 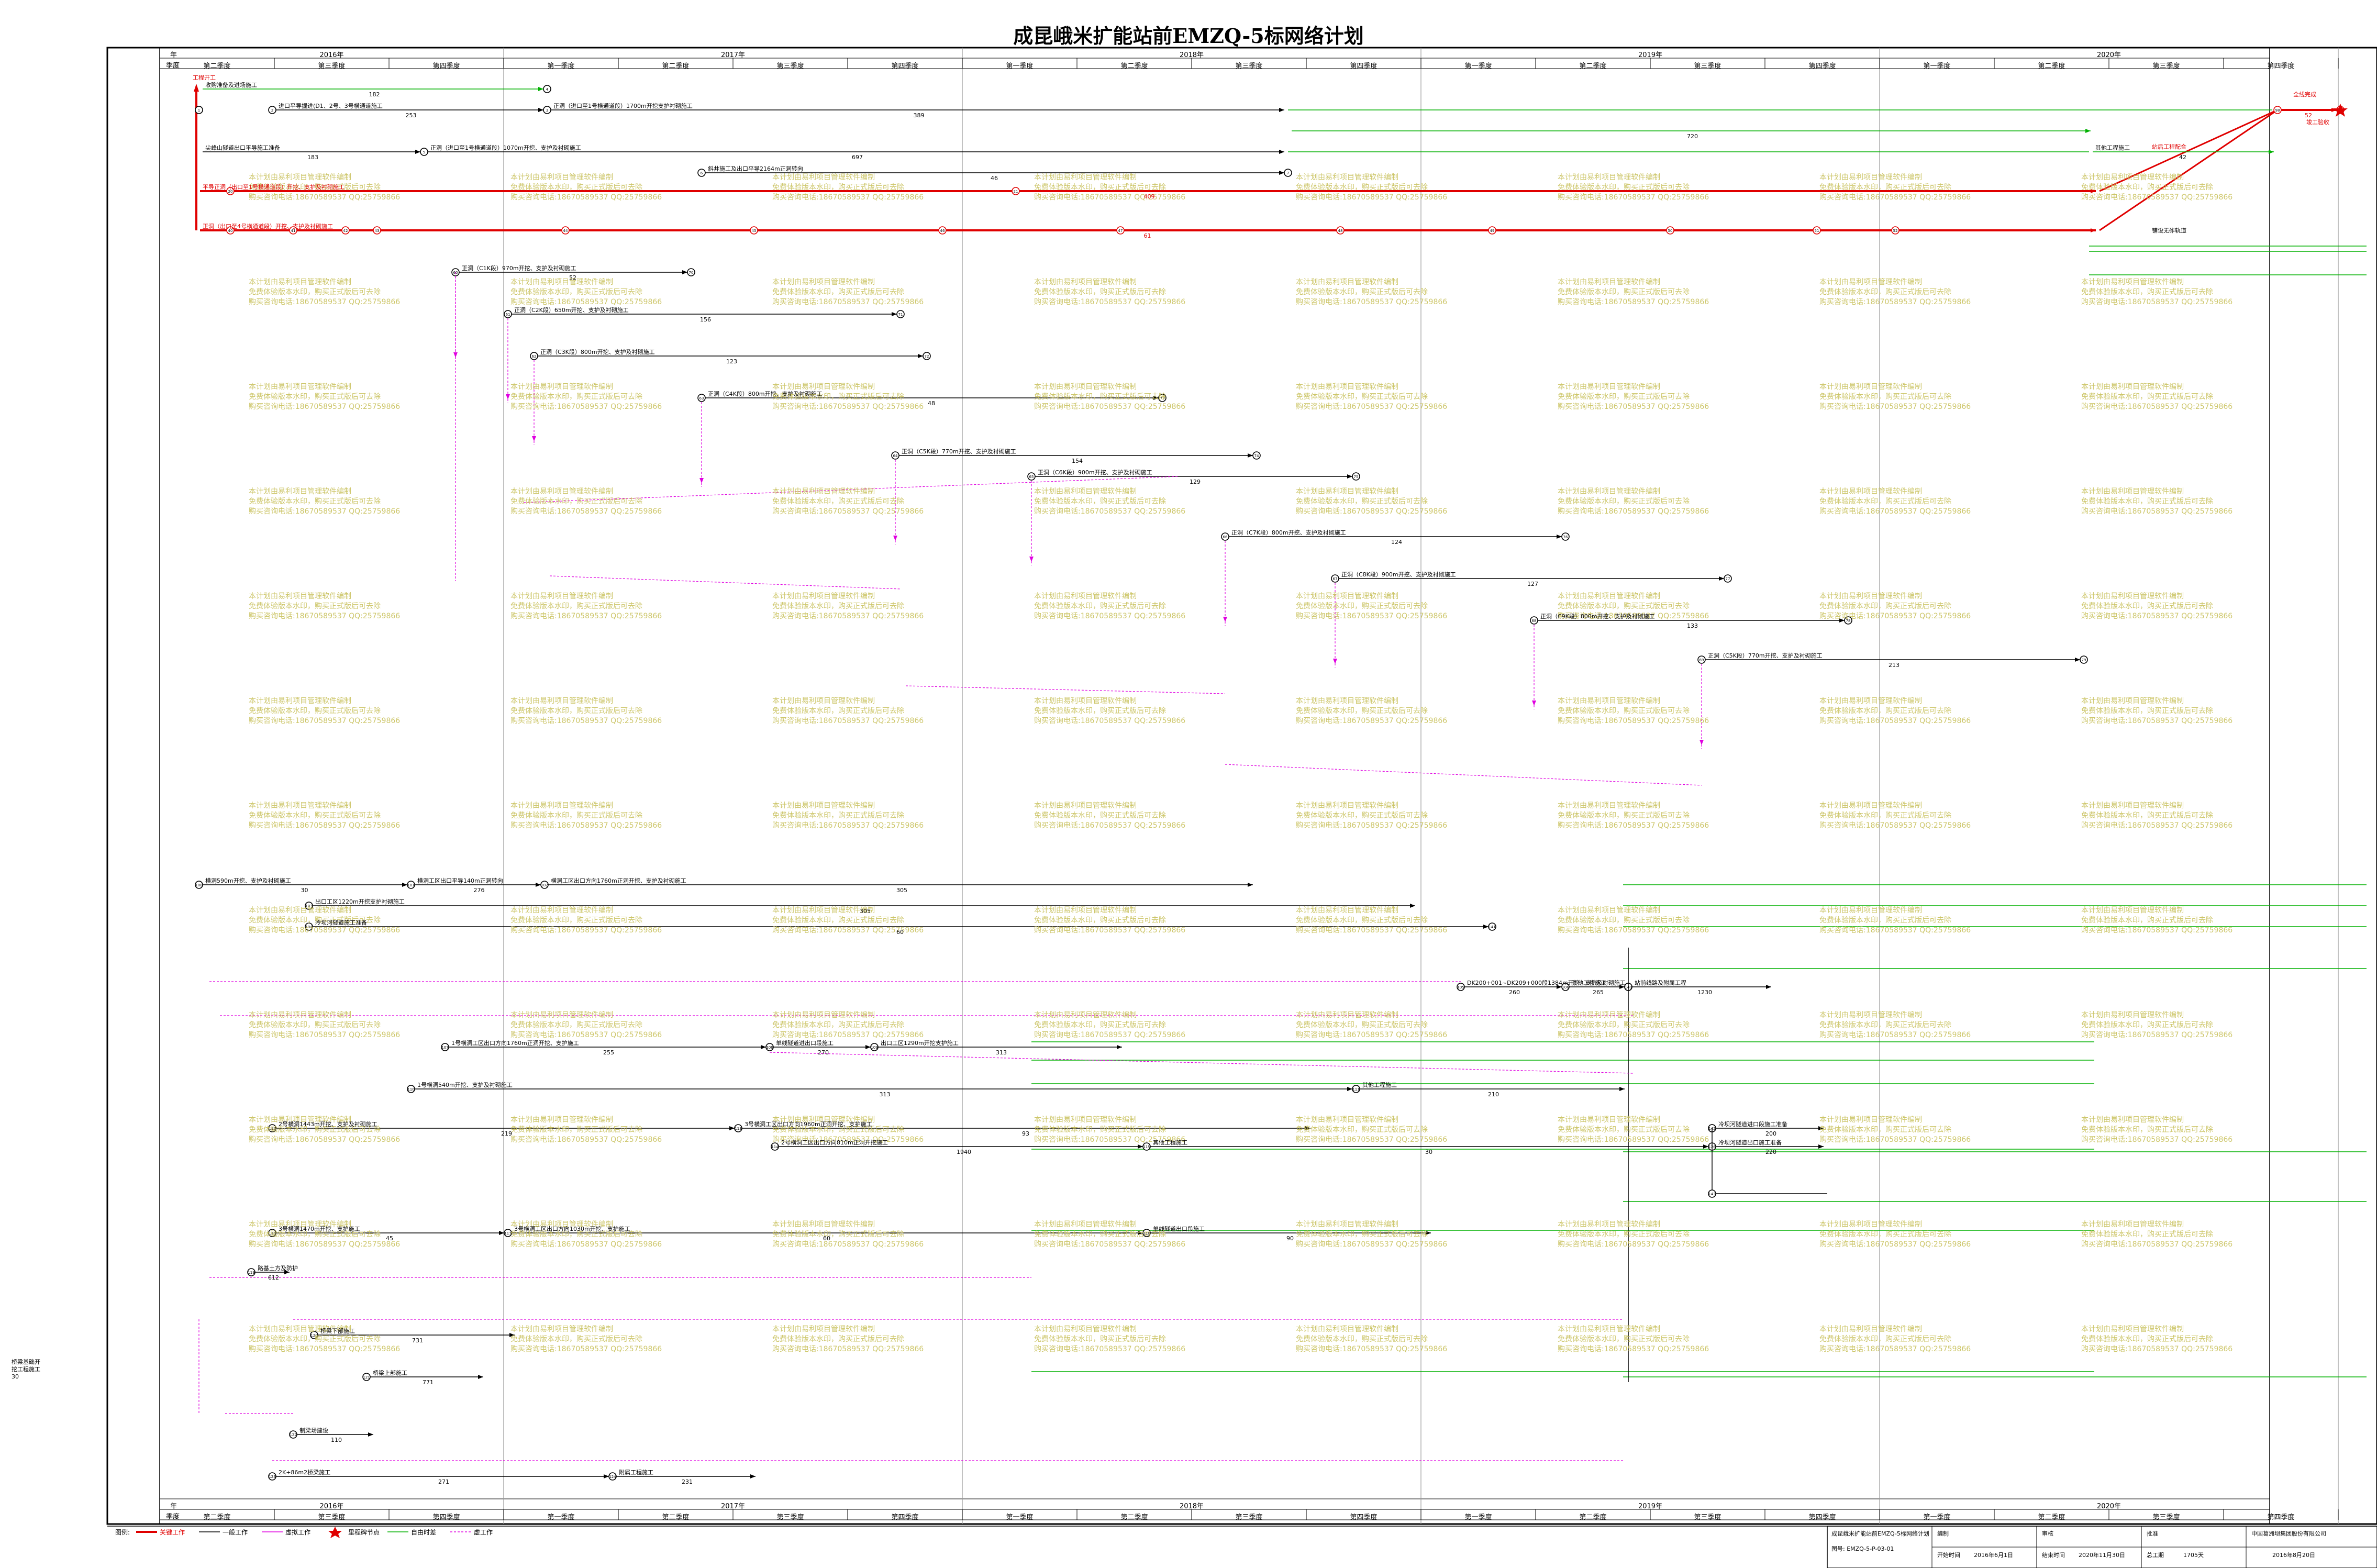 I want to click on footer-end-label: 结束时间, so click(x=2053, y=1555).